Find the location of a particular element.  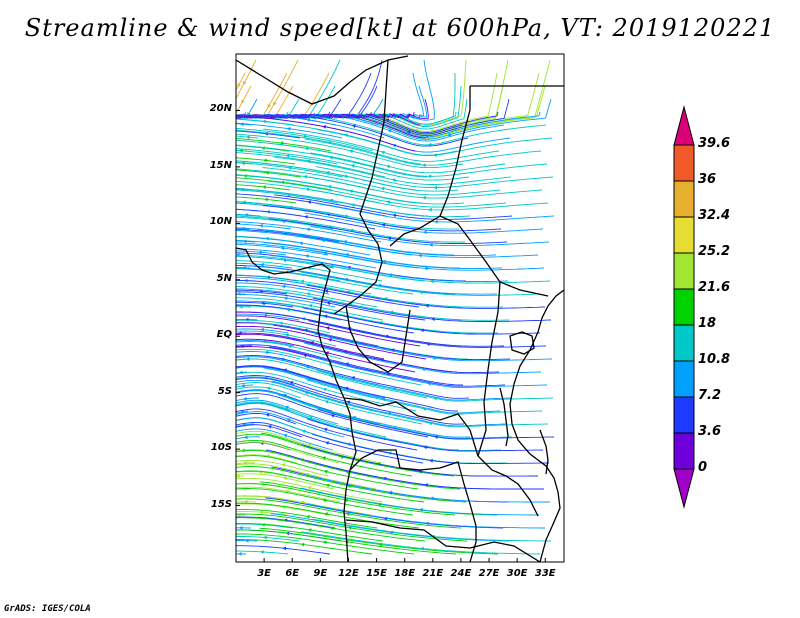

lon-tick-label: 9E is located at coordinates (320, 573).